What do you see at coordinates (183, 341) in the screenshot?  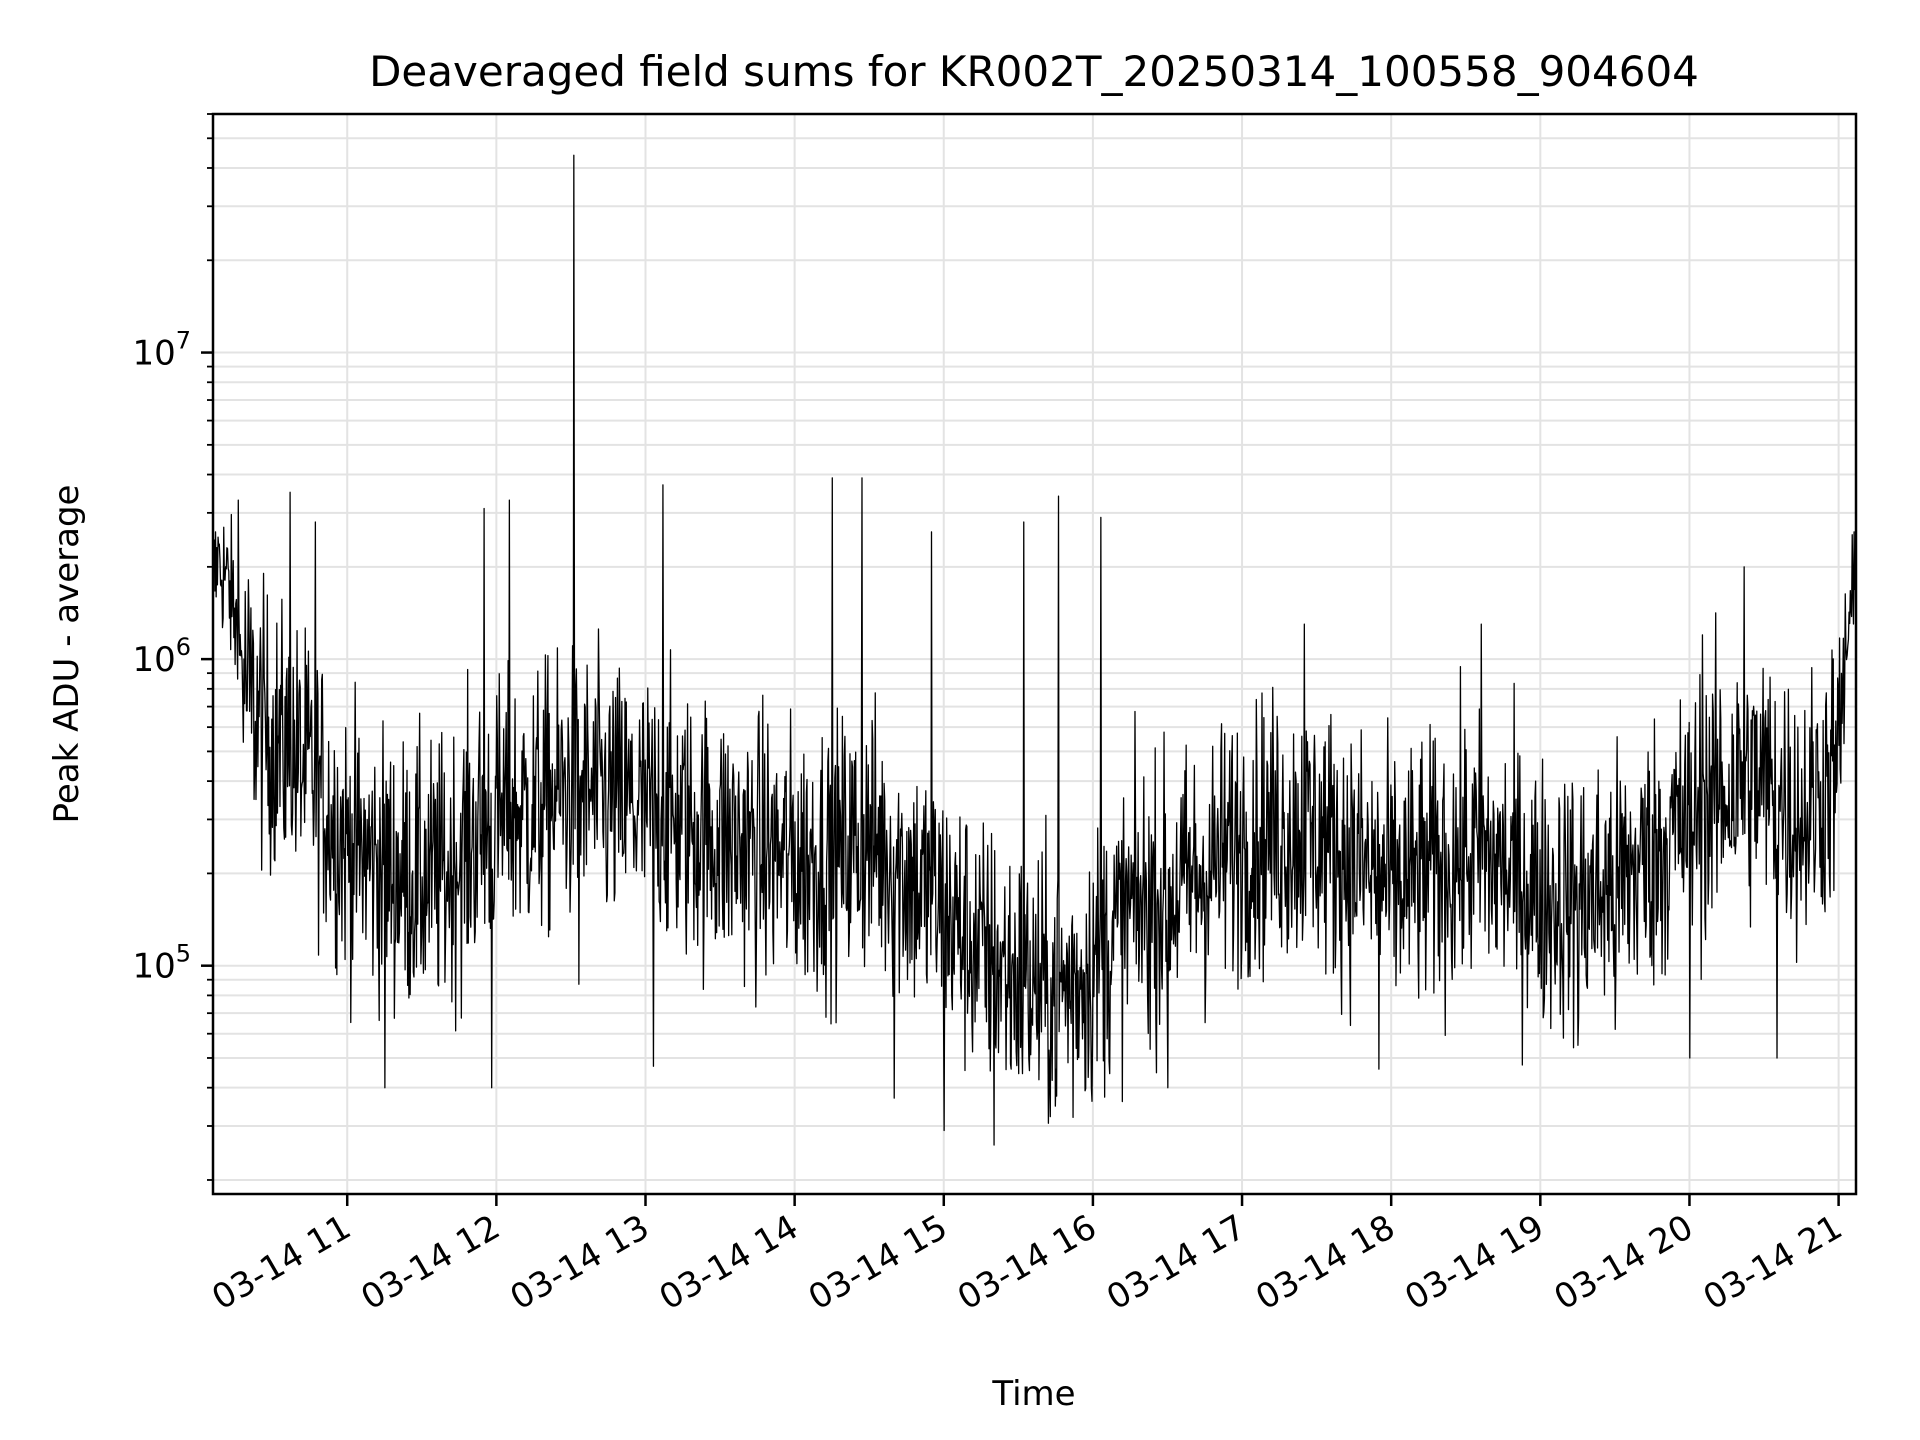 I see `y-tick-exponent: 7` at bounding box center [183, 341].